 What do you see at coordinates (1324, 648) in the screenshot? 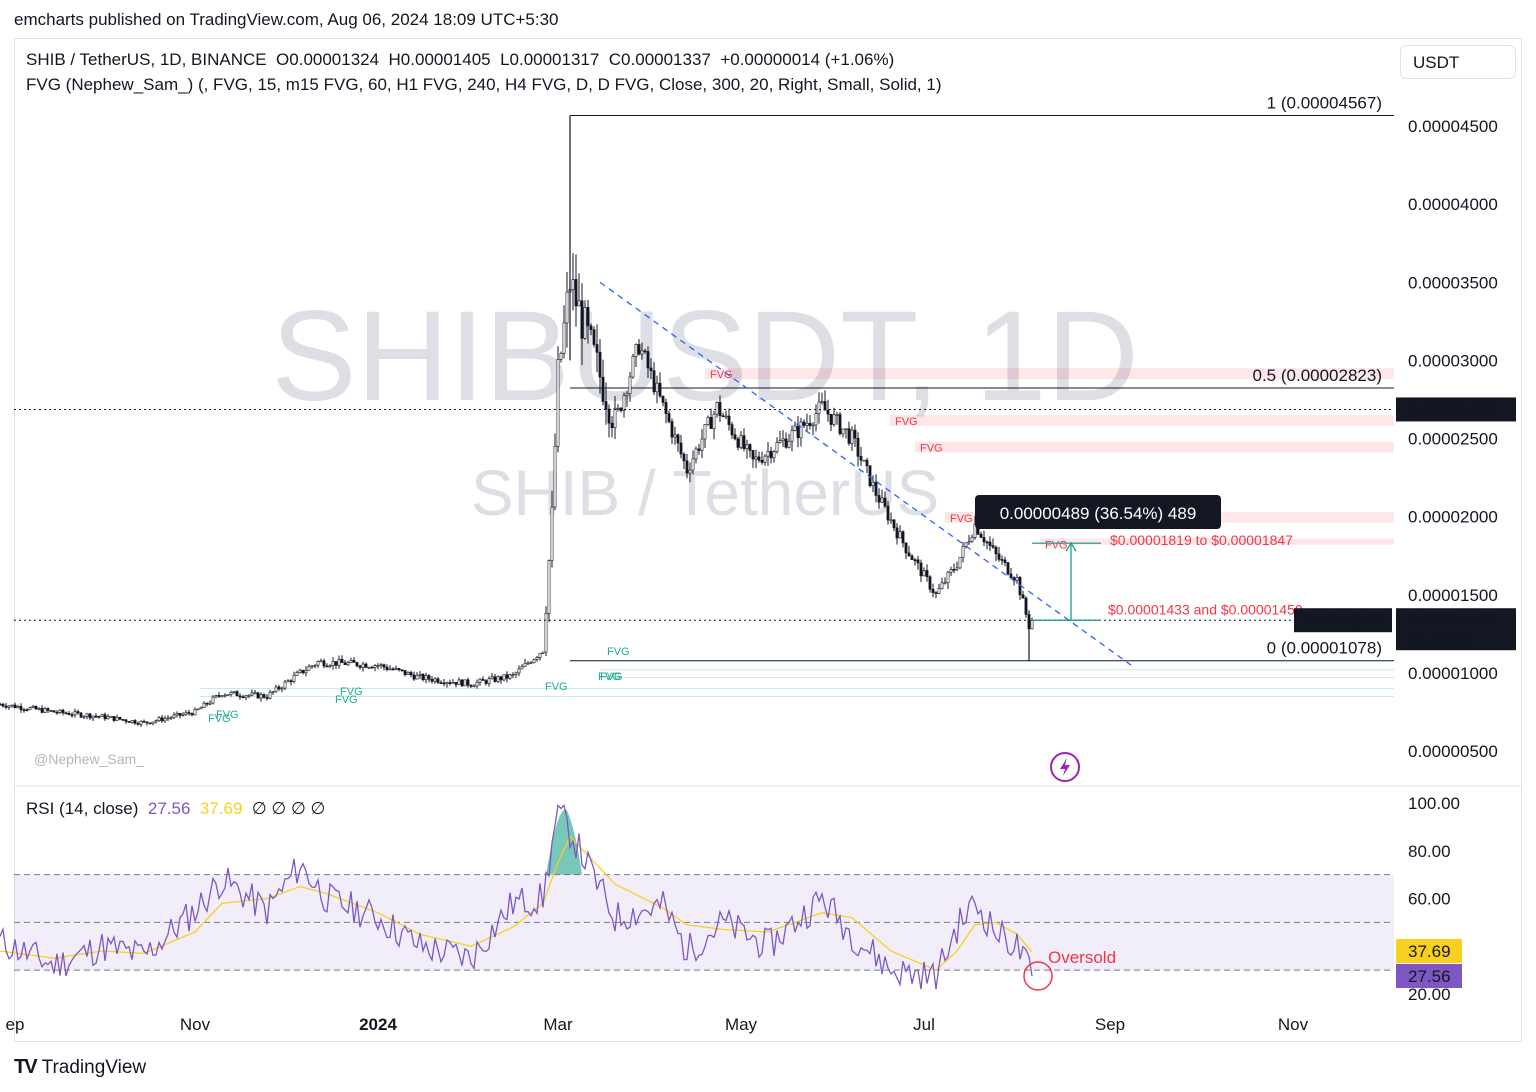
I see `fib-level-label: 0 (0.00001078)` at bounding box center [1324, 648].